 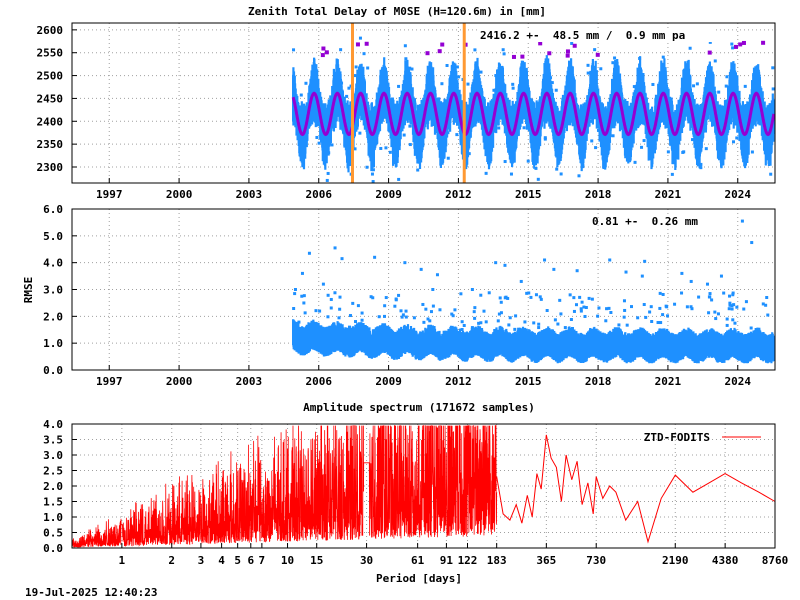 I want to click on spectrum-legend-label: ZTD-FODITS, so click(x=677, y=437).